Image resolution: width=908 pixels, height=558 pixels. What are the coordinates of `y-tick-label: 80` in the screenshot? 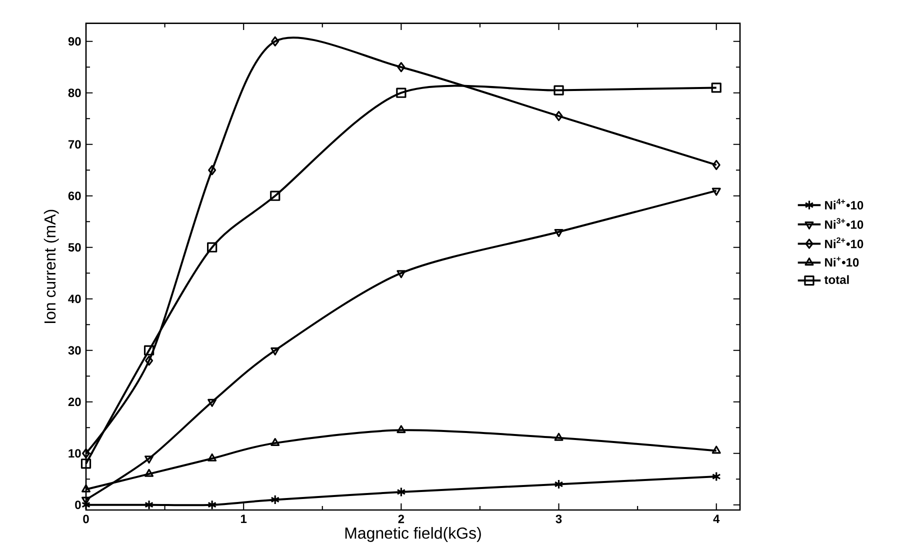 It's located at (74, 93).